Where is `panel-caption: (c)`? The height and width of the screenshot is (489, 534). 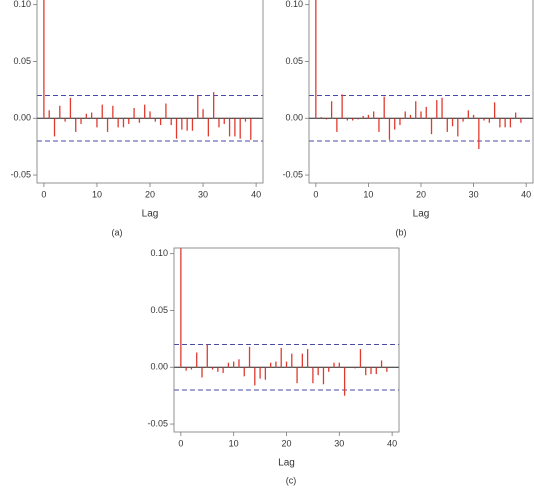 panel-caption: (c) is located at coordinates (291, 480).